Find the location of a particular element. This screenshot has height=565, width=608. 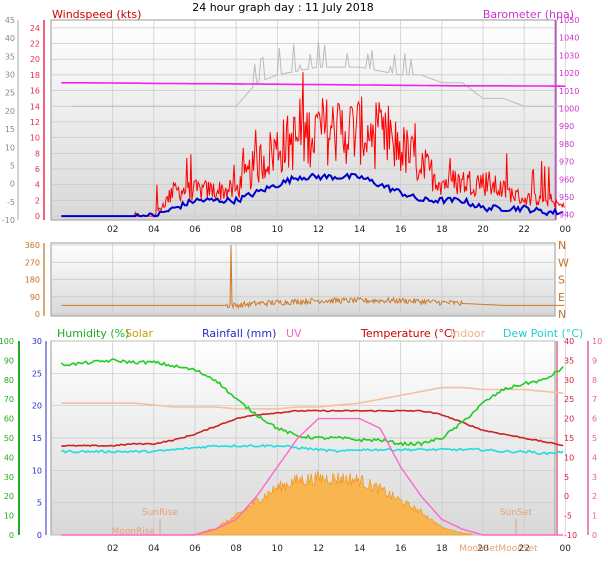

barometer-line is located at coordinates (313, 84).